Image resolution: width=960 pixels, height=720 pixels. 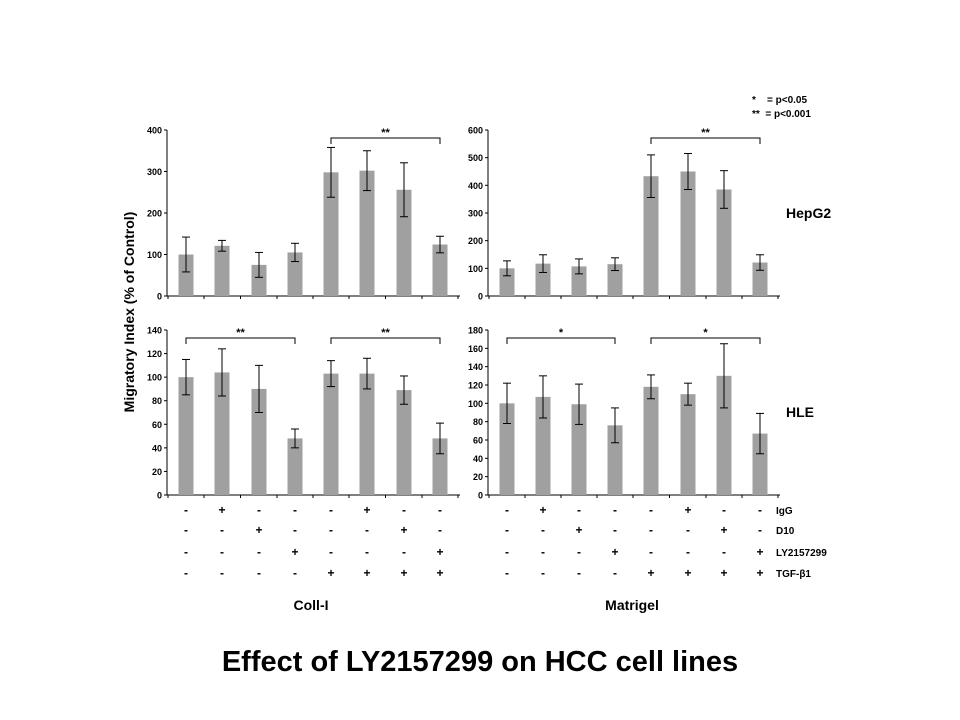 What do you see at coordinates (624, 413) in the screenshot?
I see `panel-hle-matrigel: 0 20 40 60 80 100 120 140 160 180 * *` at bounding box center [624, 413].